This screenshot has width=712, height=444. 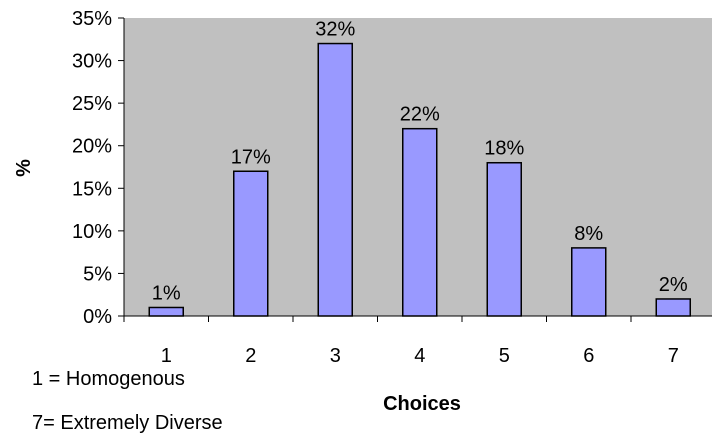 I want to click on data-label-6: 8%, so click(x=588, y=234).